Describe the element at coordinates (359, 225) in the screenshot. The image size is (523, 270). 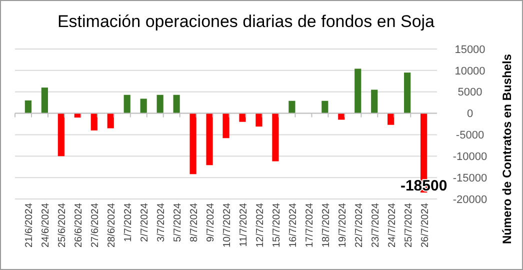
I see `x-tick-label: 22/7/2024` at that location.